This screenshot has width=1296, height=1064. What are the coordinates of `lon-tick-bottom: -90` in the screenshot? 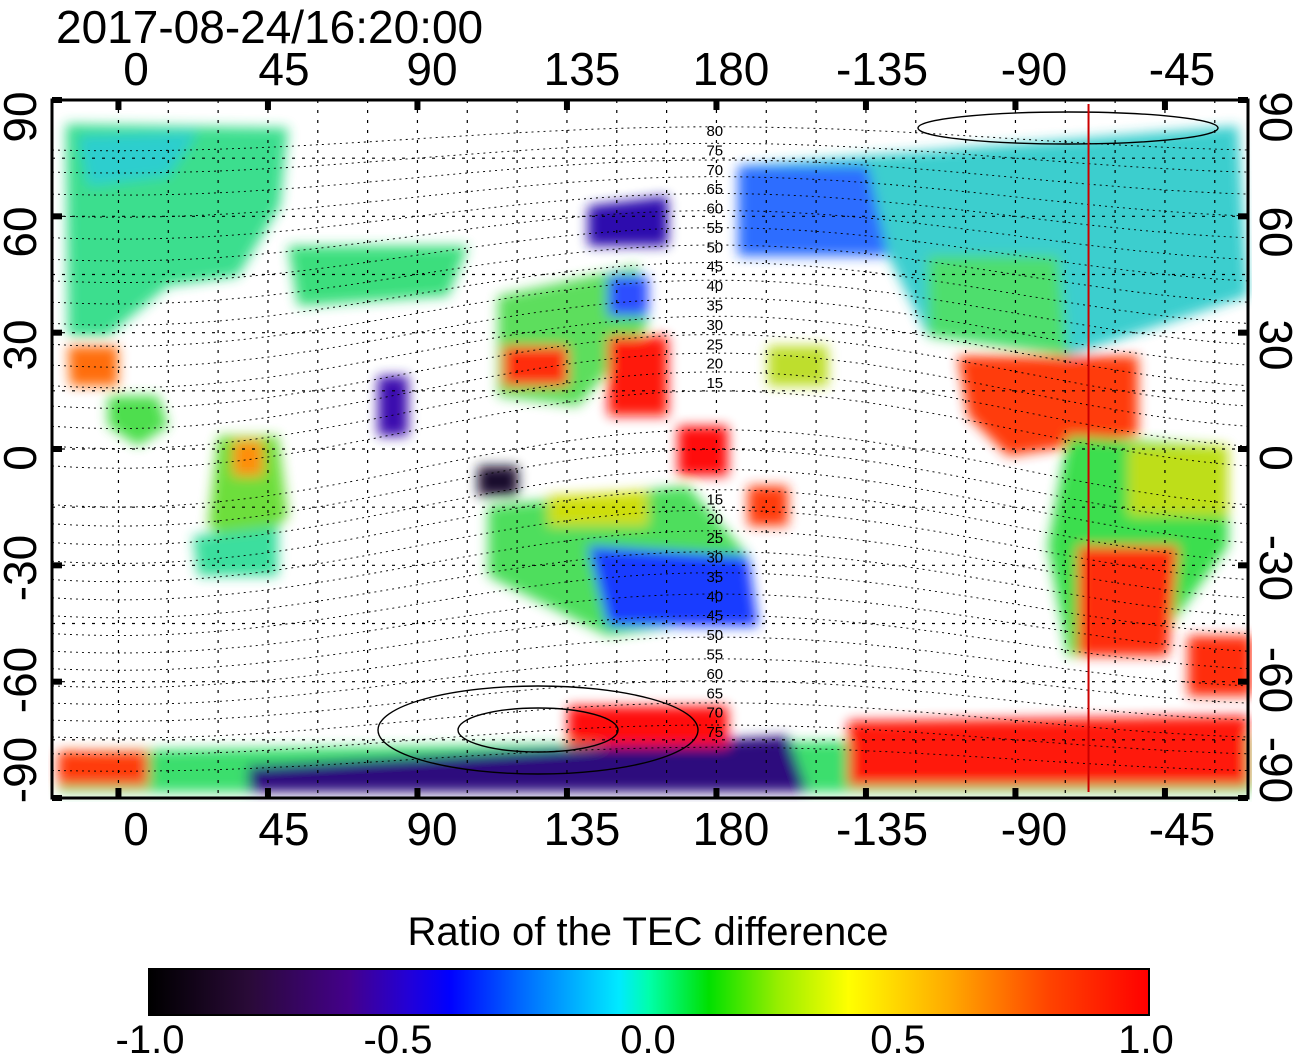 It's located at (1034, 829).